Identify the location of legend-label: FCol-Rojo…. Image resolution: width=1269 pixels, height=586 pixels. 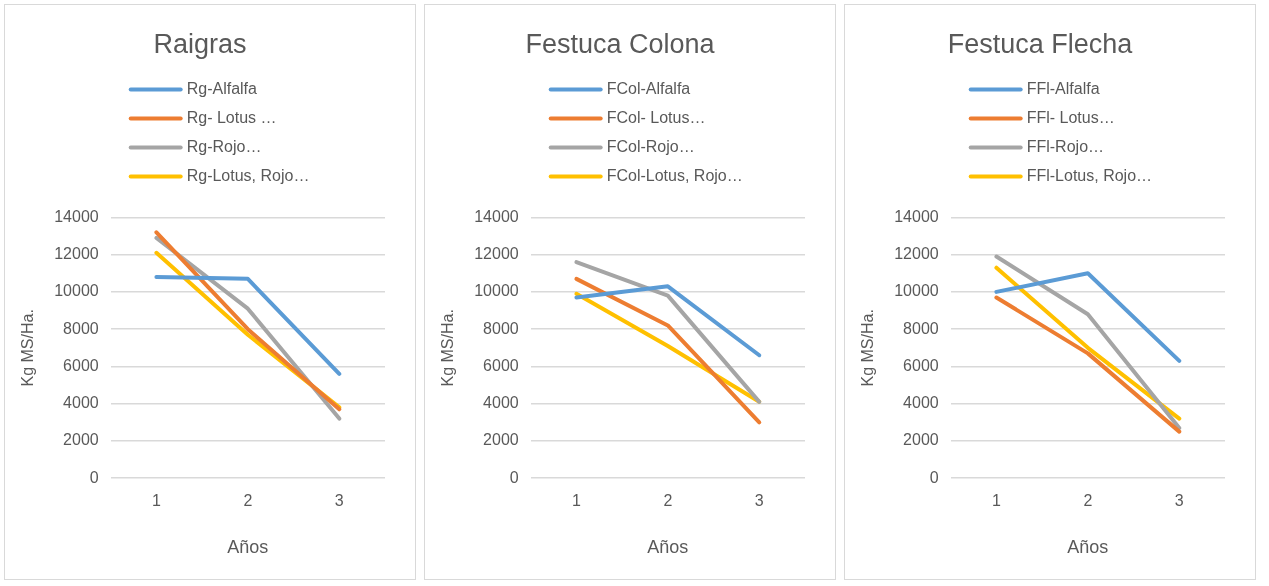
(650, 146).